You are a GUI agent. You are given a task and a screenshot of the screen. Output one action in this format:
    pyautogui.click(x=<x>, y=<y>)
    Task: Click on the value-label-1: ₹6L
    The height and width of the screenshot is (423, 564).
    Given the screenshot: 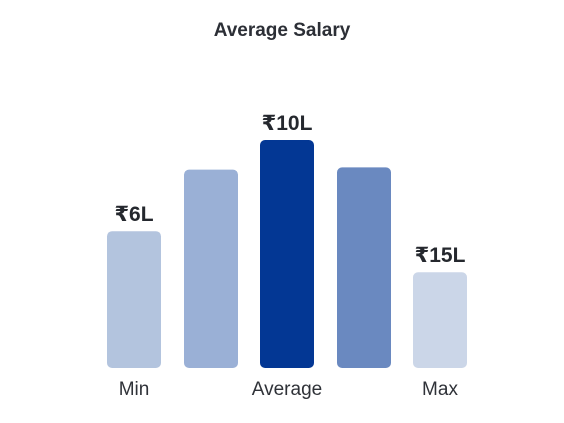 What is the action you would take?
    pyautogui.click(x=133, y=214)
    